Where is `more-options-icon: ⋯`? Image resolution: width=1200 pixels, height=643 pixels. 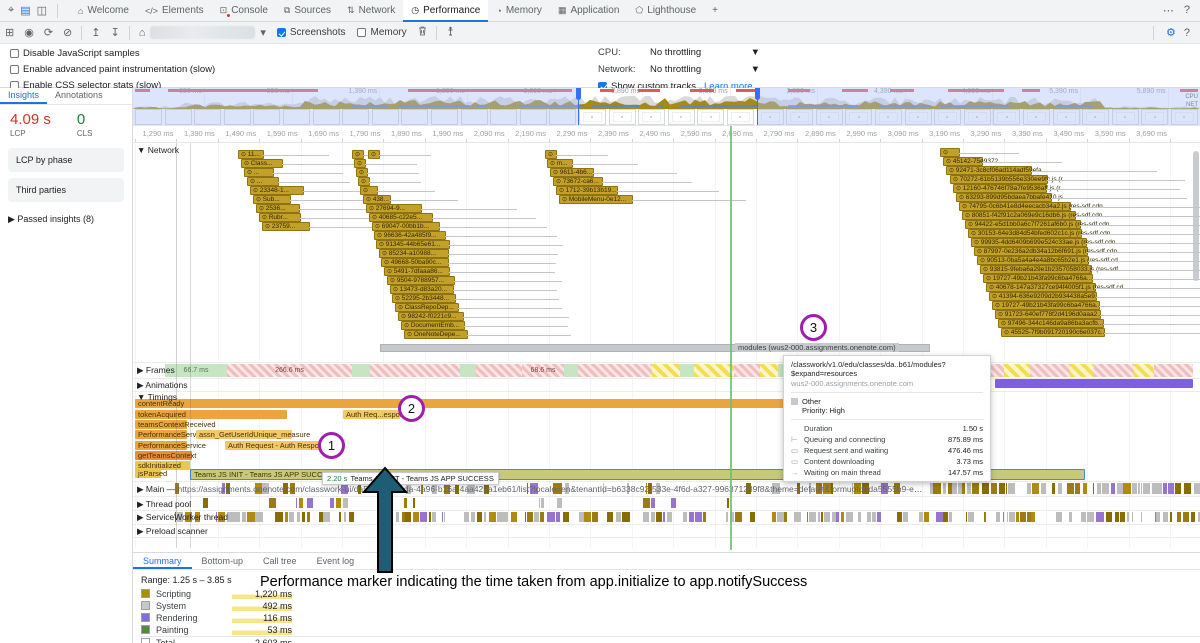 more-options-icon: ⋯ is located at coordinates (1168, 11).